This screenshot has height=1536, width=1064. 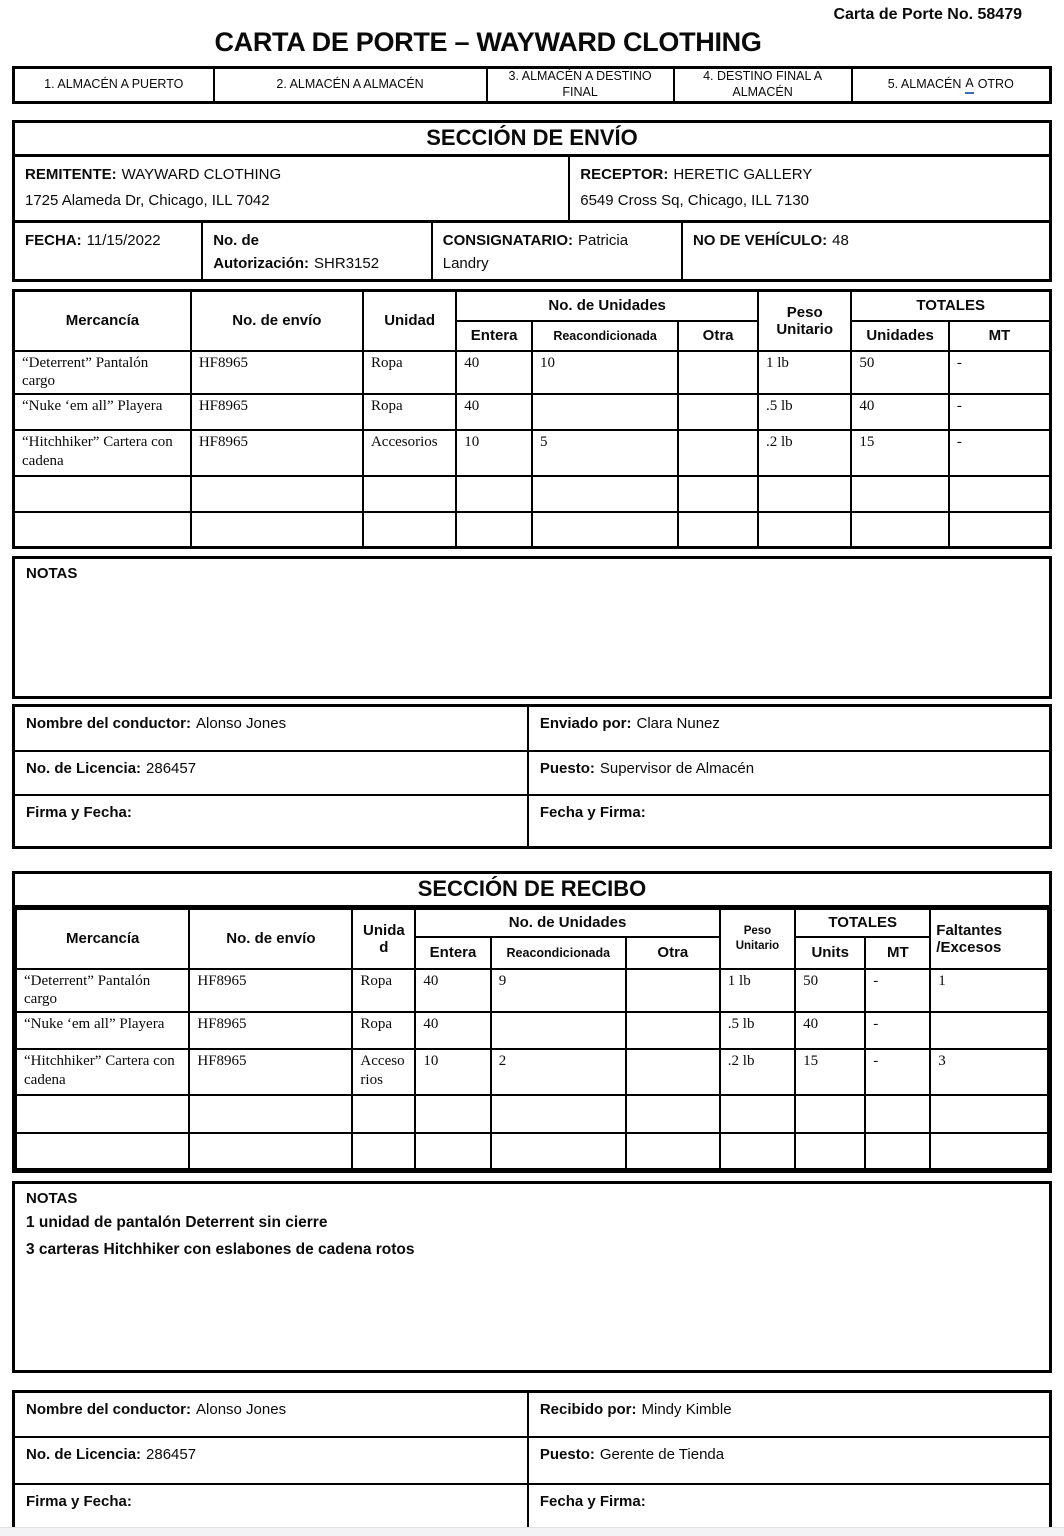 I want to click on mercancia-cell: “Nuke ‘em all” Playera, so click(x=102, y=412).